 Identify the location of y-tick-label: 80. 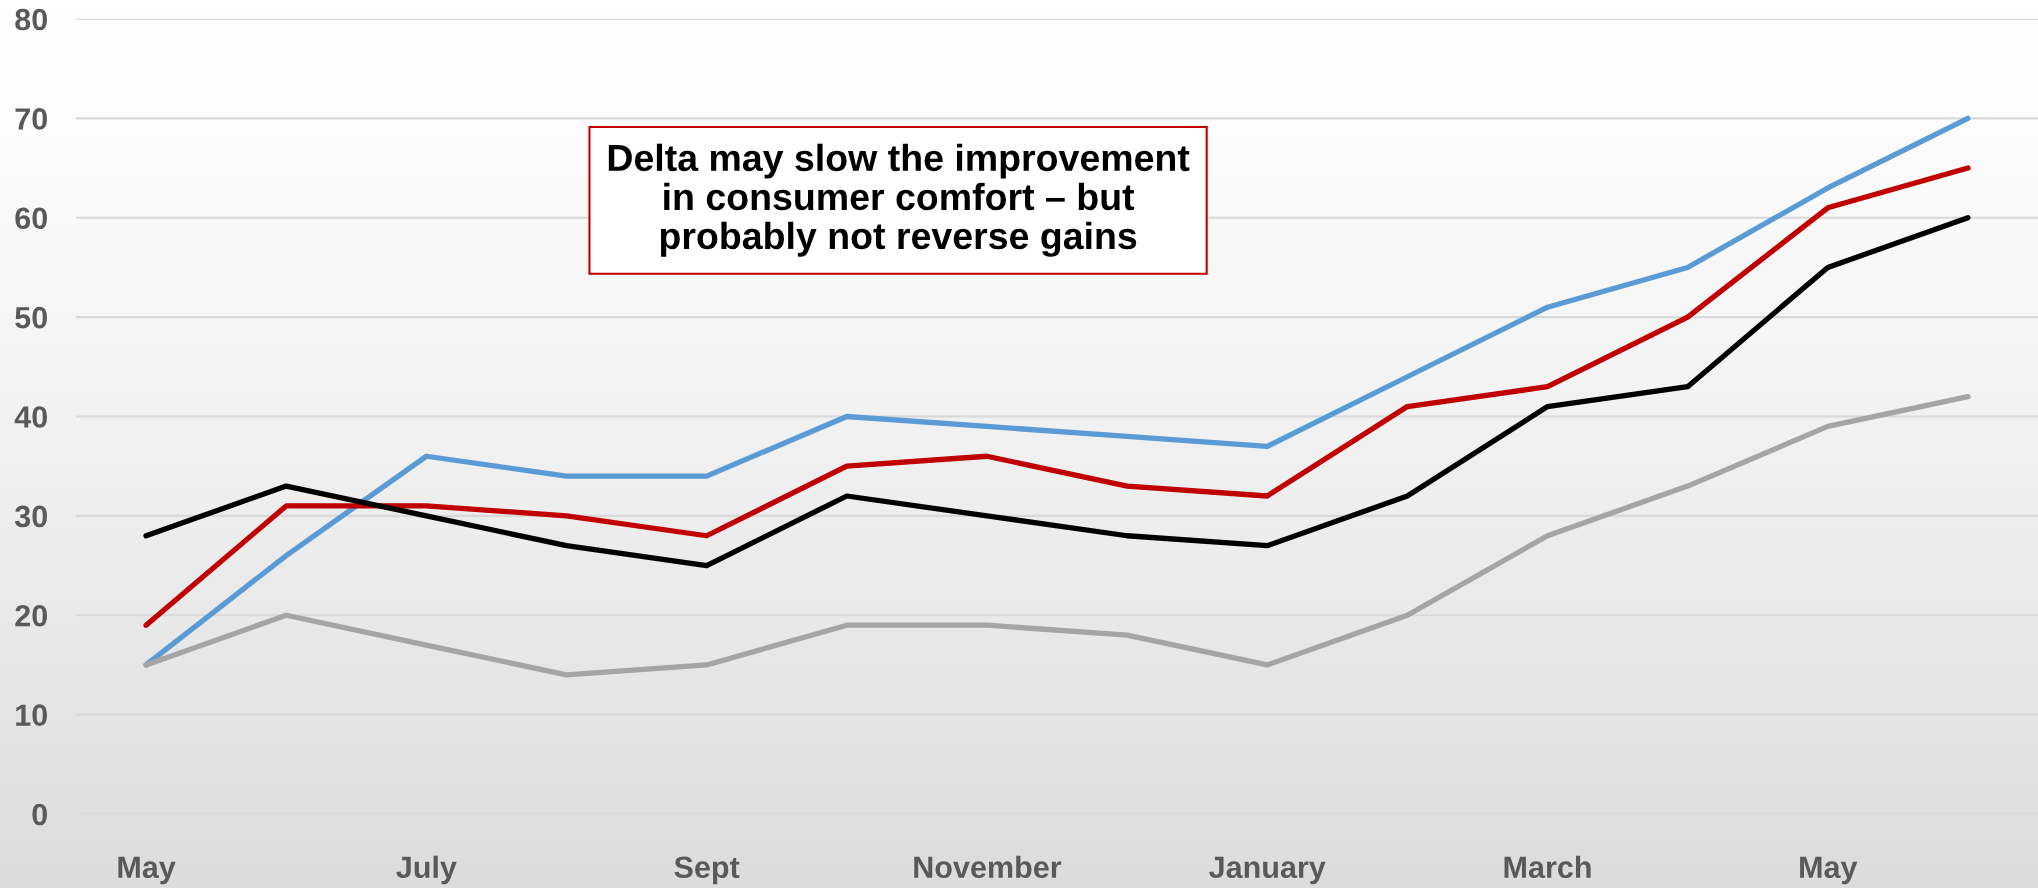
(31, 19).